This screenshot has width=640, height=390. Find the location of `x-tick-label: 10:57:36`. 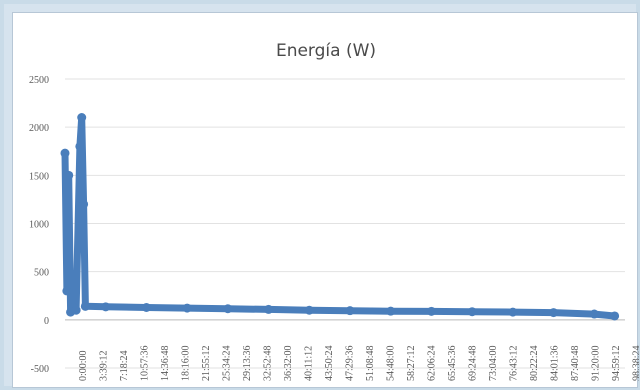

x-tick-label: 10:57:36 is located at coordinates (145, 363).